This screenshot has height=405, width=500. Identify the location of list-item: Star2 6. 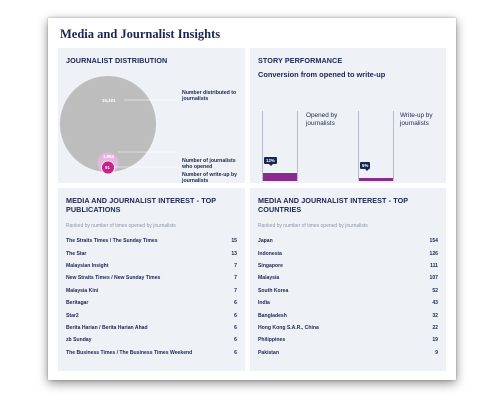
(151, 315).